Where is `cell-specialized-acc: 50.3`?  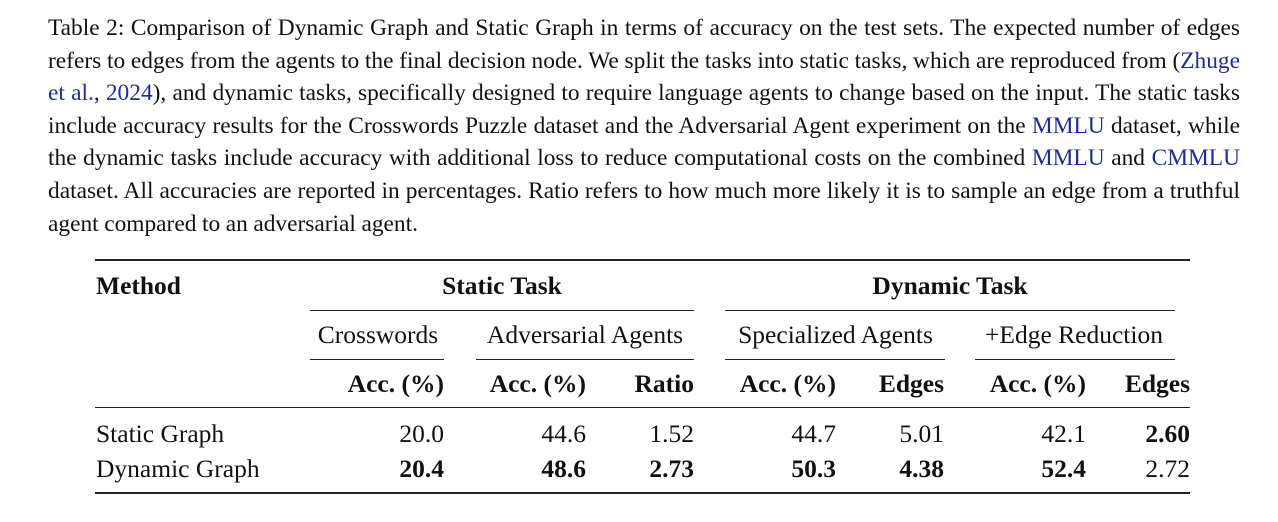 cell-specialized-acc: 50.3 is located at coordinates (813, 468).